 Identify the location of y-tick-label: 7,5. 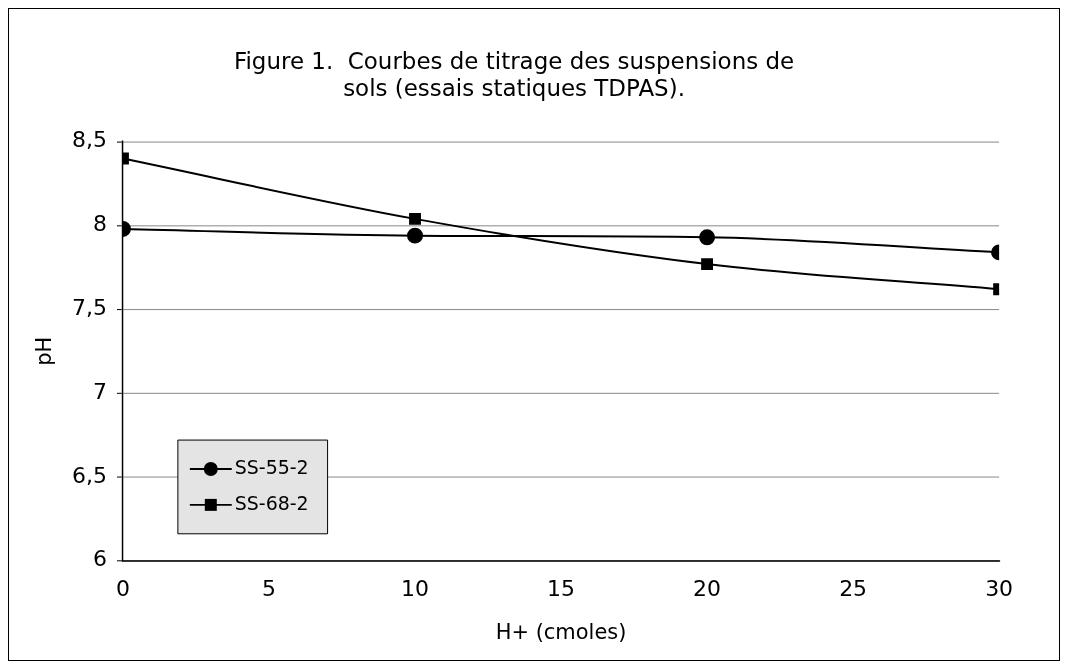
(89, 308).